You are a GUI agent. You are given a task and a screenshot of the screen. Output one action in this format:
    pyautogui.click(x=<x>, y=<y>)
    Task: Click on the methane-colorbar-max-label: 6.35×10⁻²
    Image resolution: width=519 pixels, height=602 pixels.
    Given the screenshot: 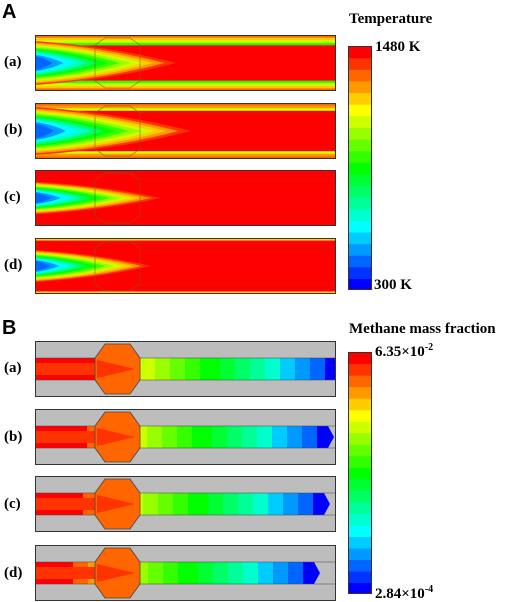 What is the action you would take?
    pyautogui.click(x=404, y=351)
    